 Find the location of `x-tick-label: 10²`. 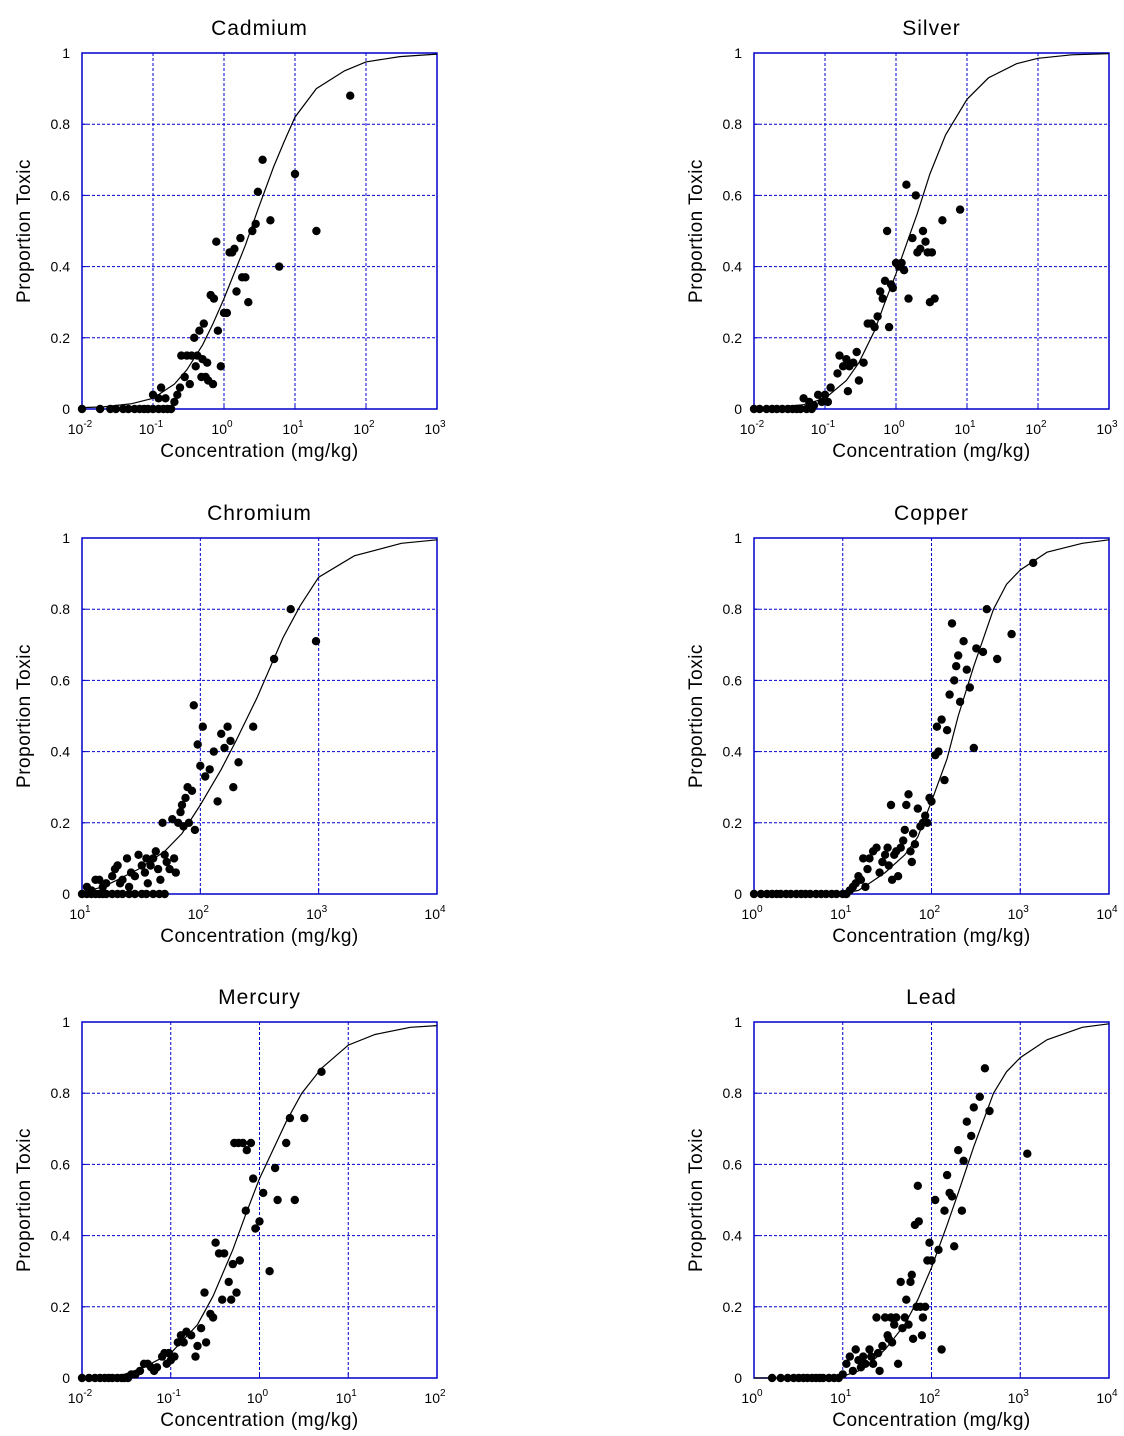

x-tick-label: 10² is located at coordinates (930, 913).